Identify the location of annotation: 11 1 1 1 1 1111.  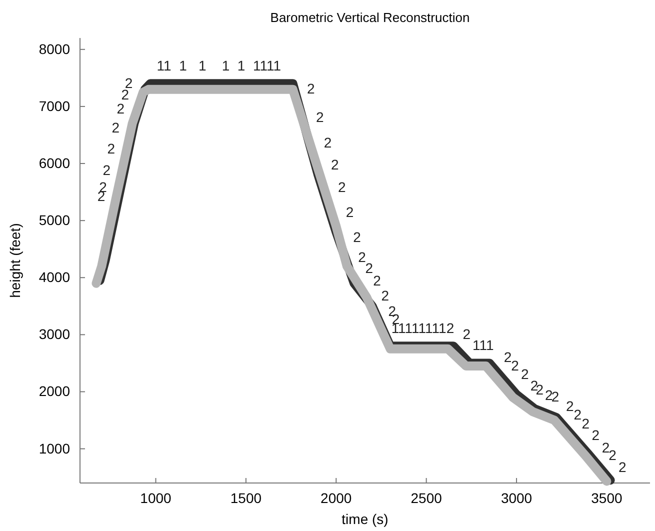
(219, 65).